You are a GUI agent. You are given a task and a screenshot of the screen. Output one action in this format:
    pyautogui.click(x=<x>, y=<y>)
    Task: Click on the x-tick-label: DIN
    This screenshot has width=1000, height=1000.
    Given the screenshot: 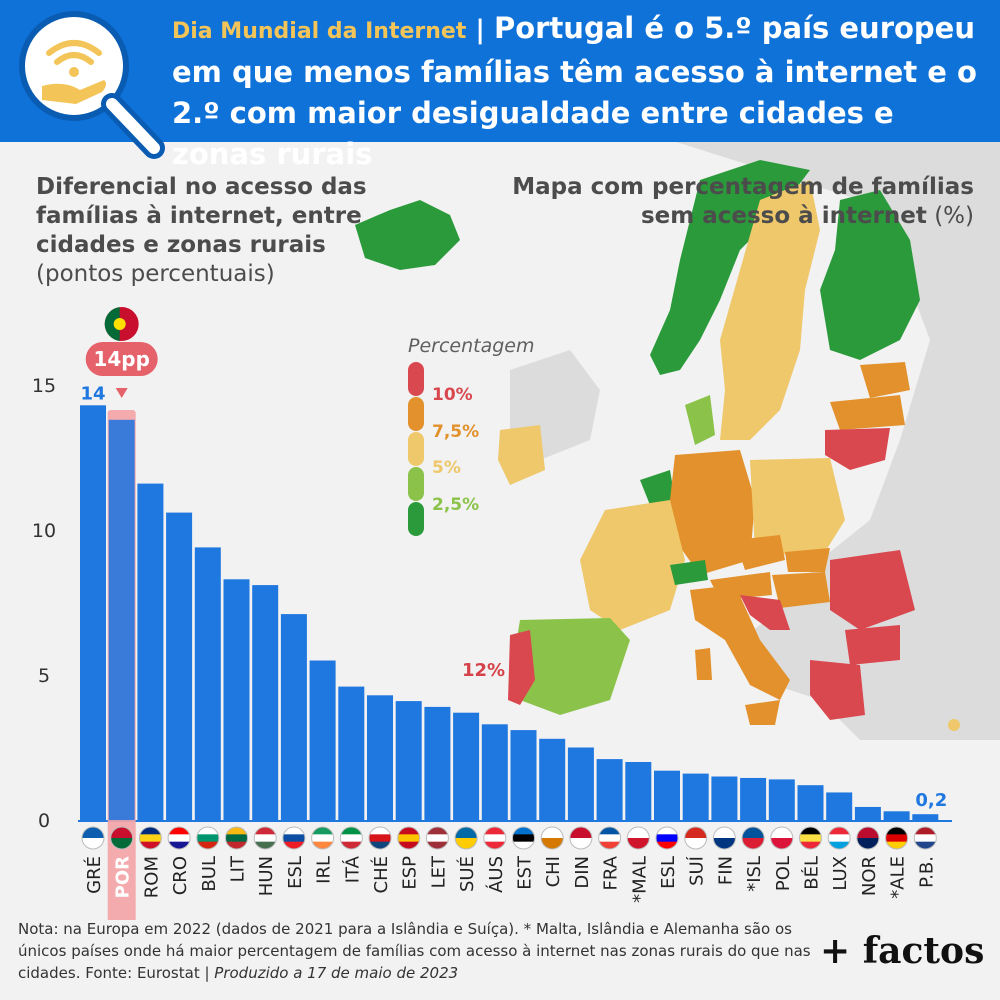 What is the action you would take?
    pyautogui.click(x=582, y=872)
    